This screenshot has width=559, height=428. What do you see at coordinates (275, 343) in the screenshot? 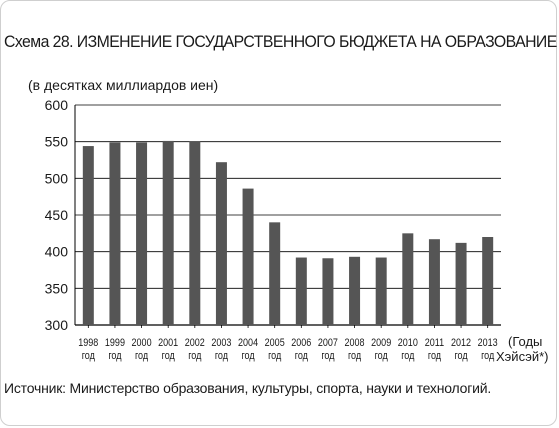
I see `x-tick-label: 2005` at bounding box center [275, 343].